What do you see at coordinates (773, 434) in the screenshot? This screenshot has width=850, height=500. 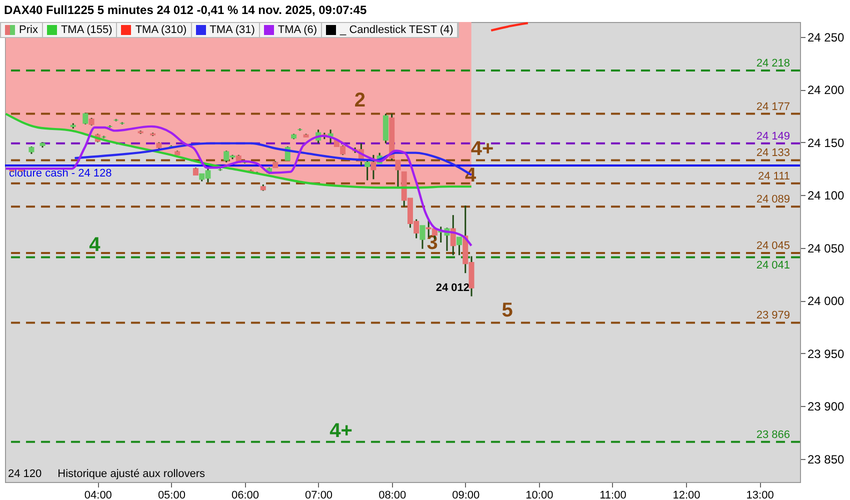 I see `ref-line-label: 23 866` at bounding box center [773, 434].